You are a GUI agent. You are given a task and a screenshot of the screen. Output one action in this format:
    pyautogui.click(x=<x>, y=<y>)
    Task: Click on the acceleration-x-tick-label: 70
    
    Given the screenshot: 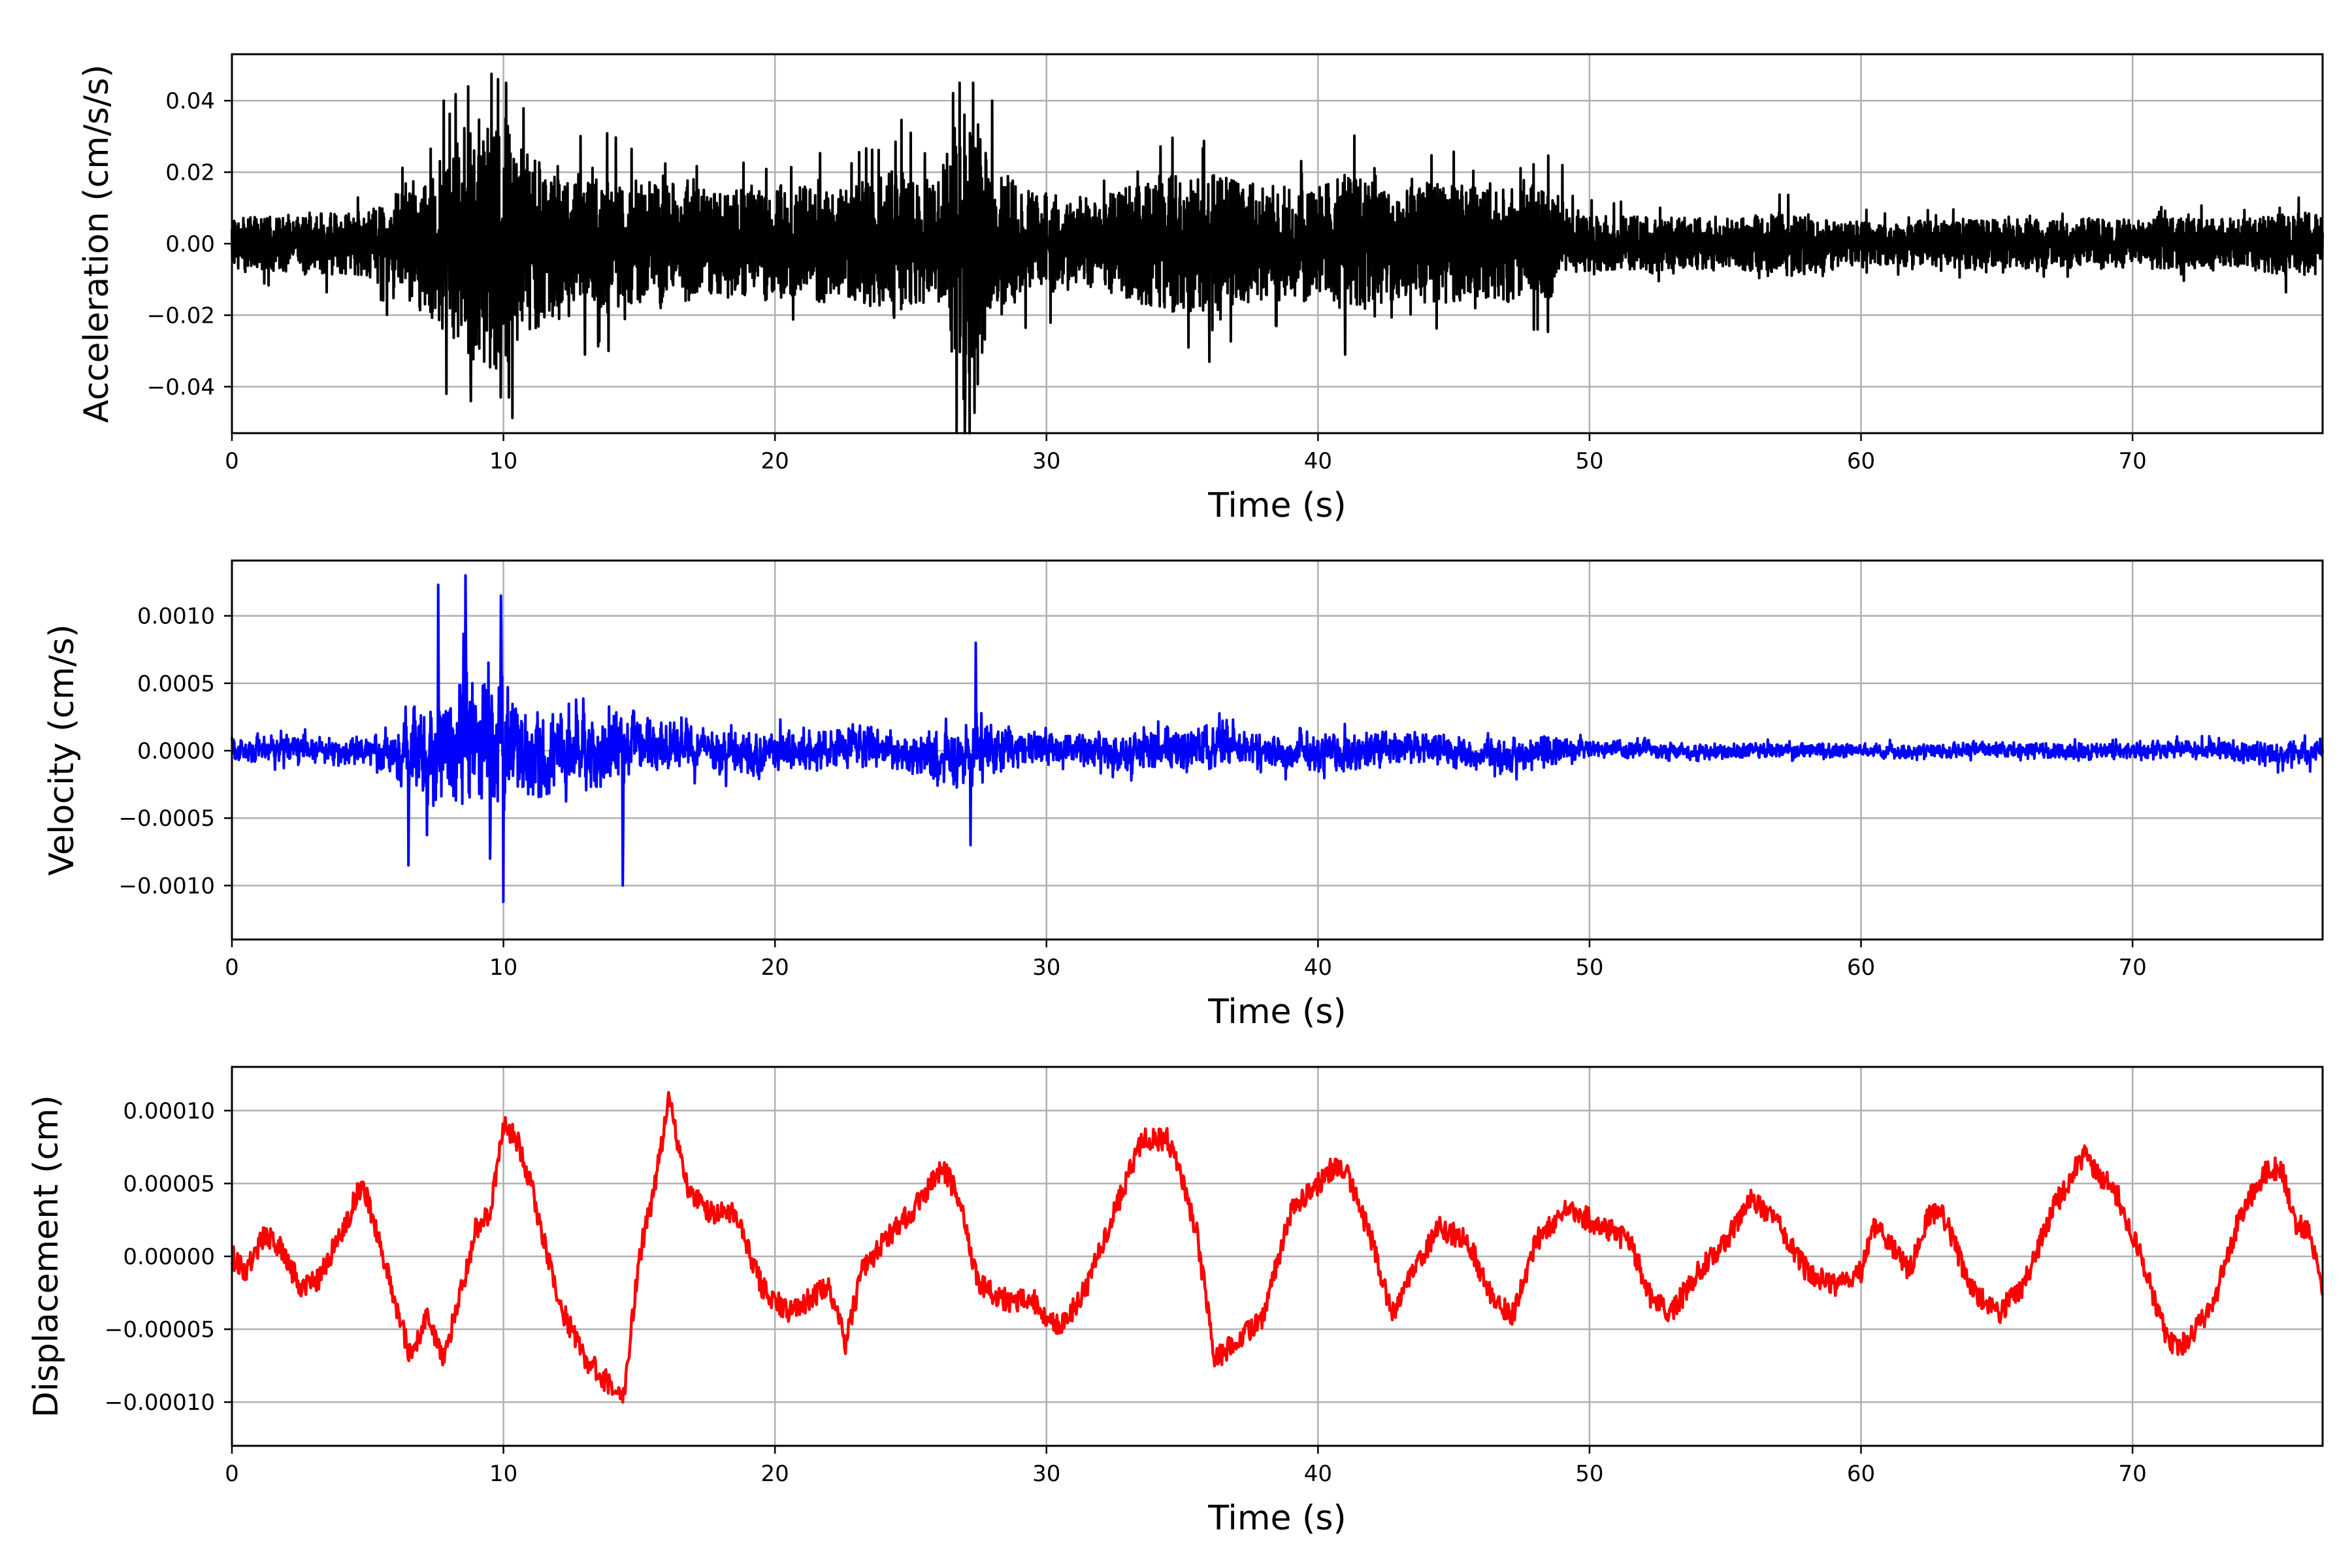 What is the action you would take?
    pyautogui.click(x=2132, y=461)
    